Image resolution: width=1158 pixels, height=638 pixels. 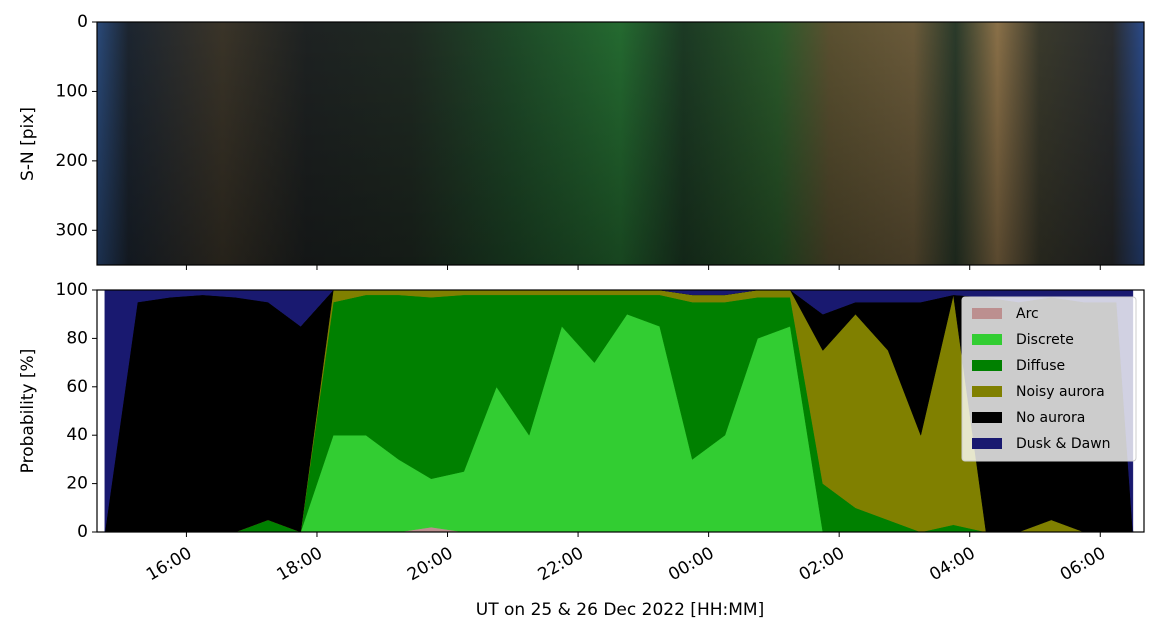 I want to click on legend-label: Arc, so click(x=1027, y=314).